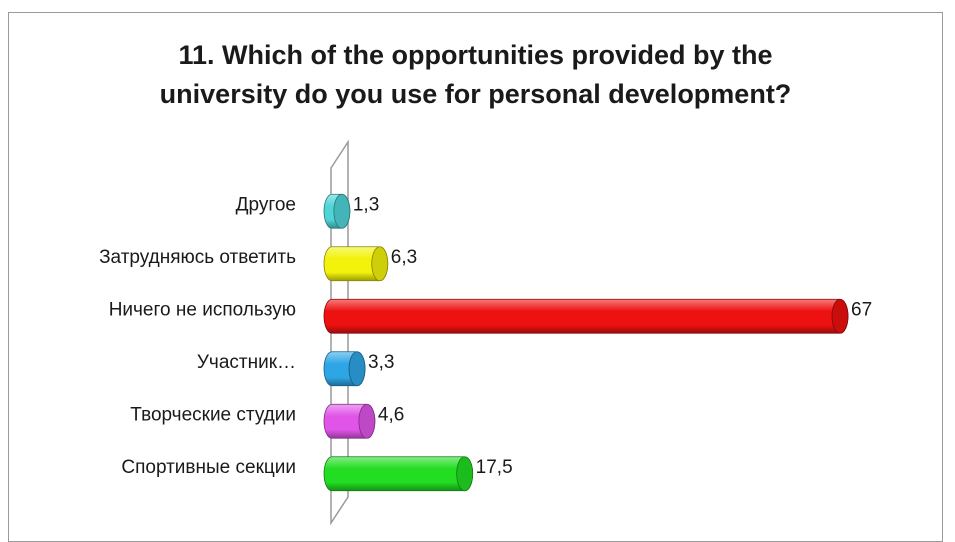  I want to click on value-label-4: 6,3, so click(404, 257).